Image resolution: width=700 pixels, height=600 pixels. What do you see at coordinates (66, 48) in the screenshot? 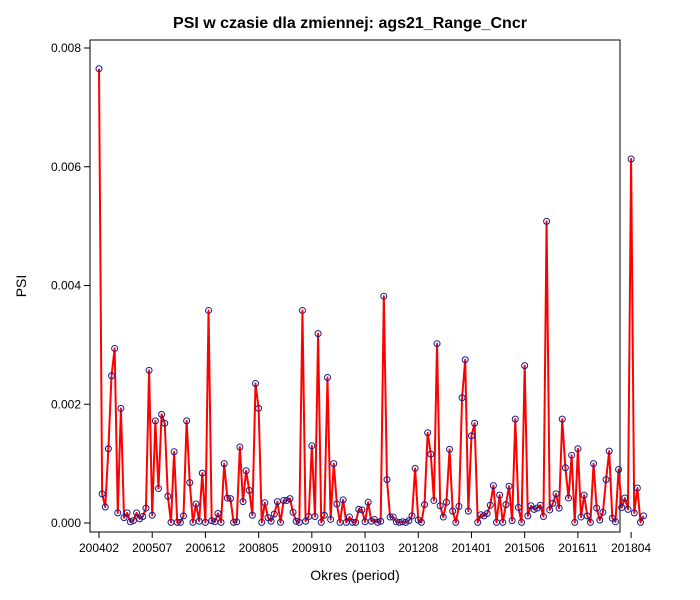
I see `y-tick-label: 0.008` at bounding box center [66, 48].